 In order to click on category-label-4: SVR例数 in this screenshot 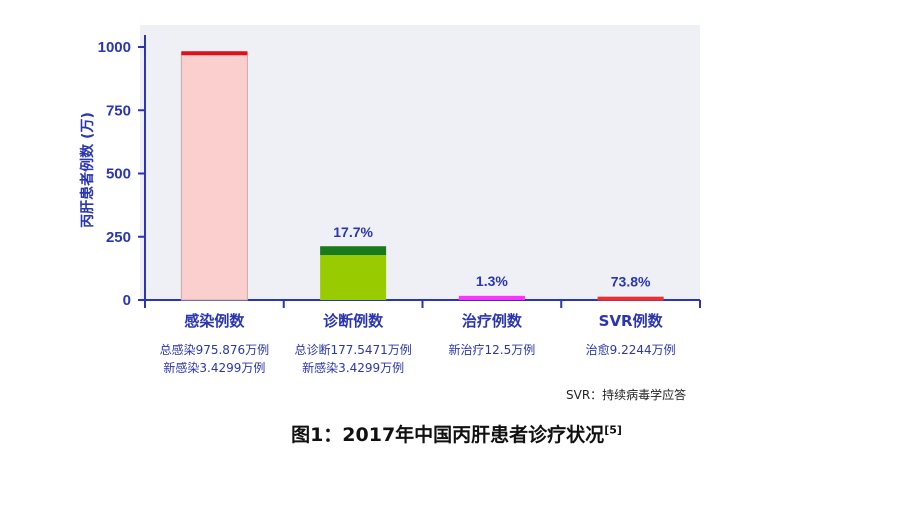, I will do `click(631, 321)`.